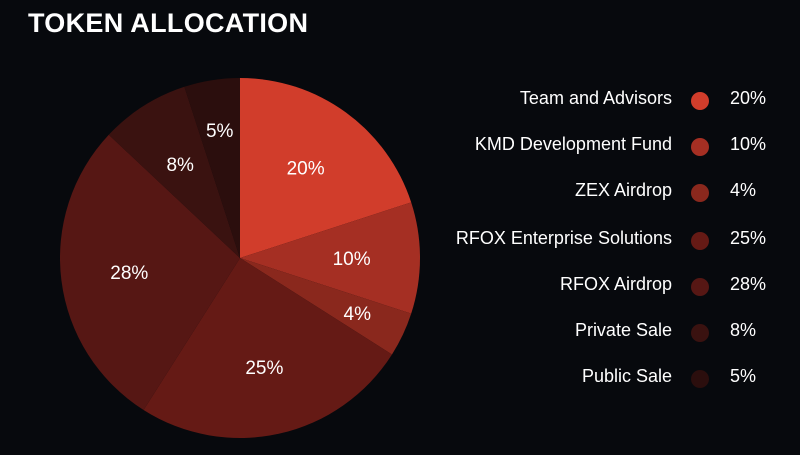 Image resolution: width=800 pixels, height=455 pixels. I want to click on slice-label-1: 20%, so click(306, 169).